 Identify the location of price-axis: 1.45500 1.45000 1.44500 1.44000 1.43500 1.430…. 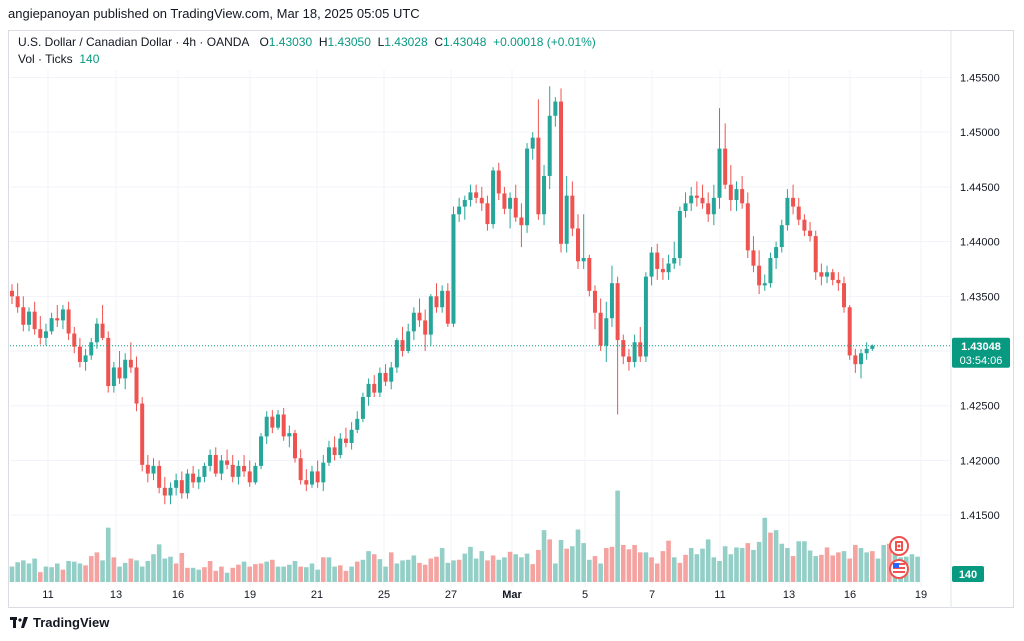
(980, 297).